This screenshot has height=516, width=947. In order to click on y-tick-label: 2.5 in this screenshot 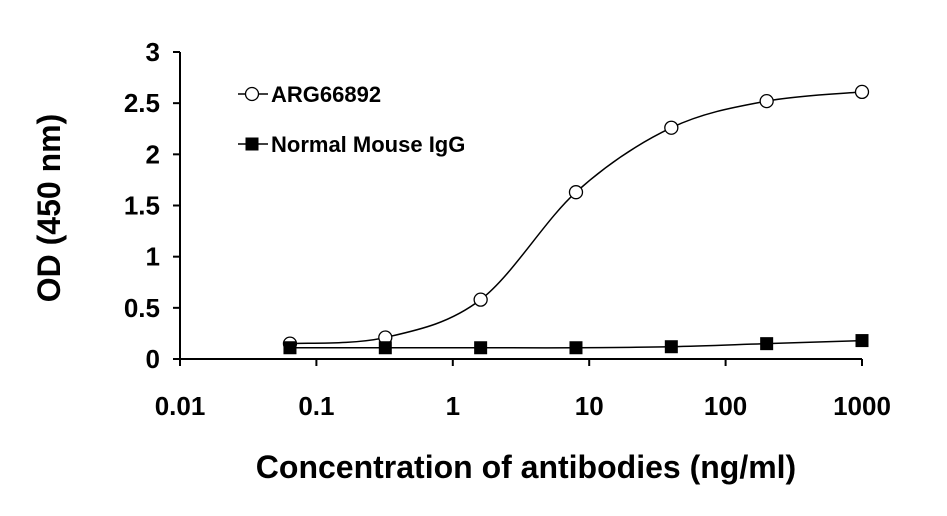, I will do `click(142, 103)`.